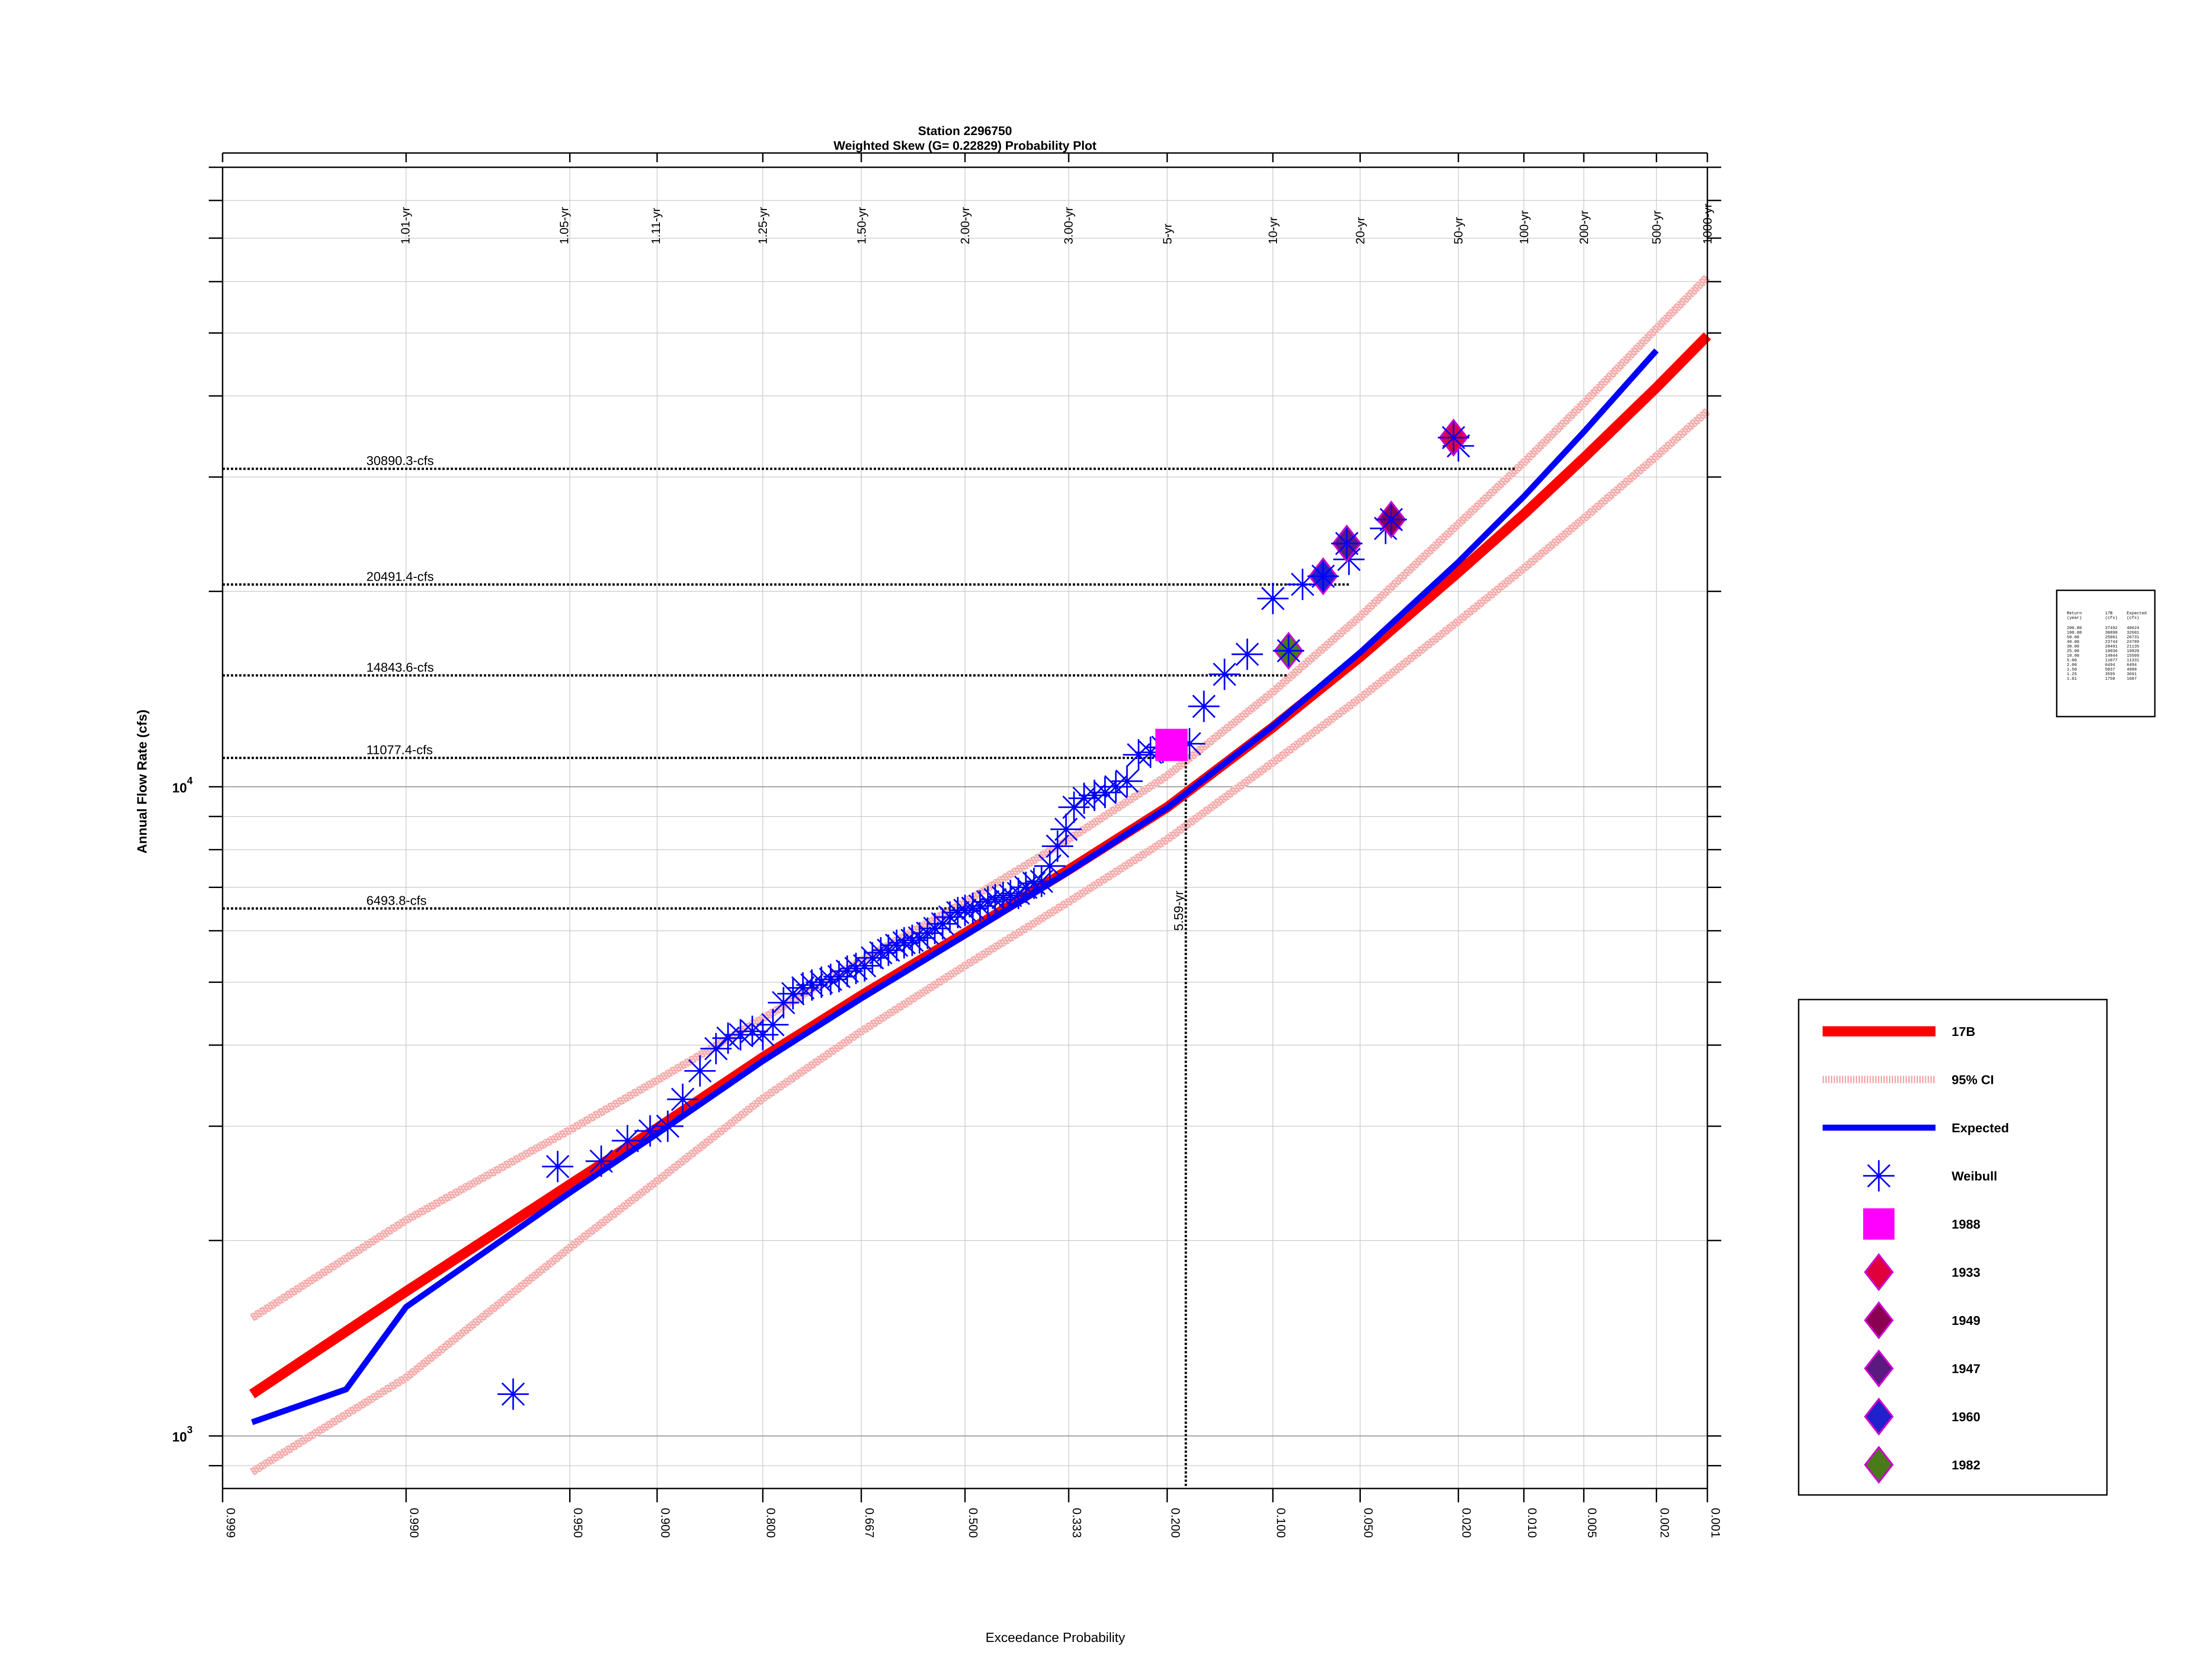 The image size is (2212, 1659). Describe the element at coordinates (1966, 1369) in the screenshot. I see `legend-label: 1947` at that location.